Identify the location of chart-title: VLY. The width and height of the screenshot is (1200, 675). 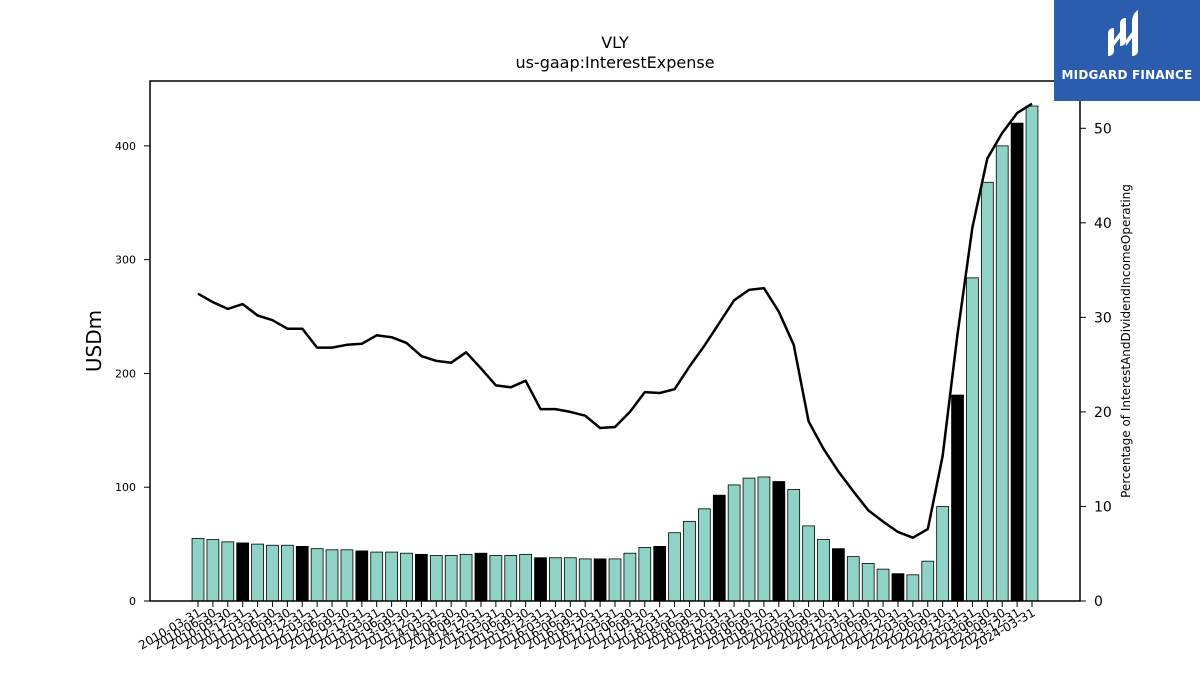
(615, 42).